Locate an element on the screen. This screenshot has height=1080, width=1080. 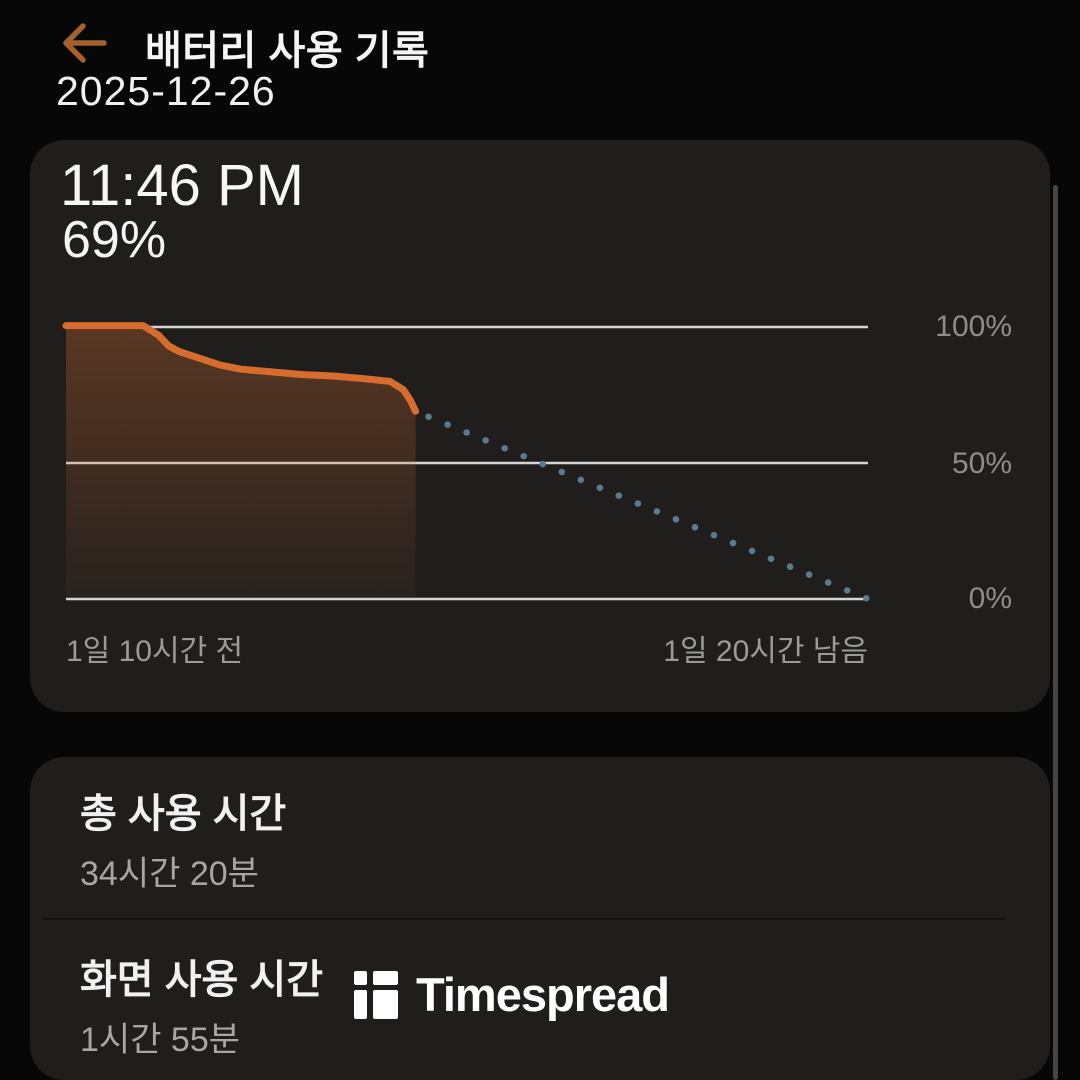
forecast-line is located at coordinates (642, 505).